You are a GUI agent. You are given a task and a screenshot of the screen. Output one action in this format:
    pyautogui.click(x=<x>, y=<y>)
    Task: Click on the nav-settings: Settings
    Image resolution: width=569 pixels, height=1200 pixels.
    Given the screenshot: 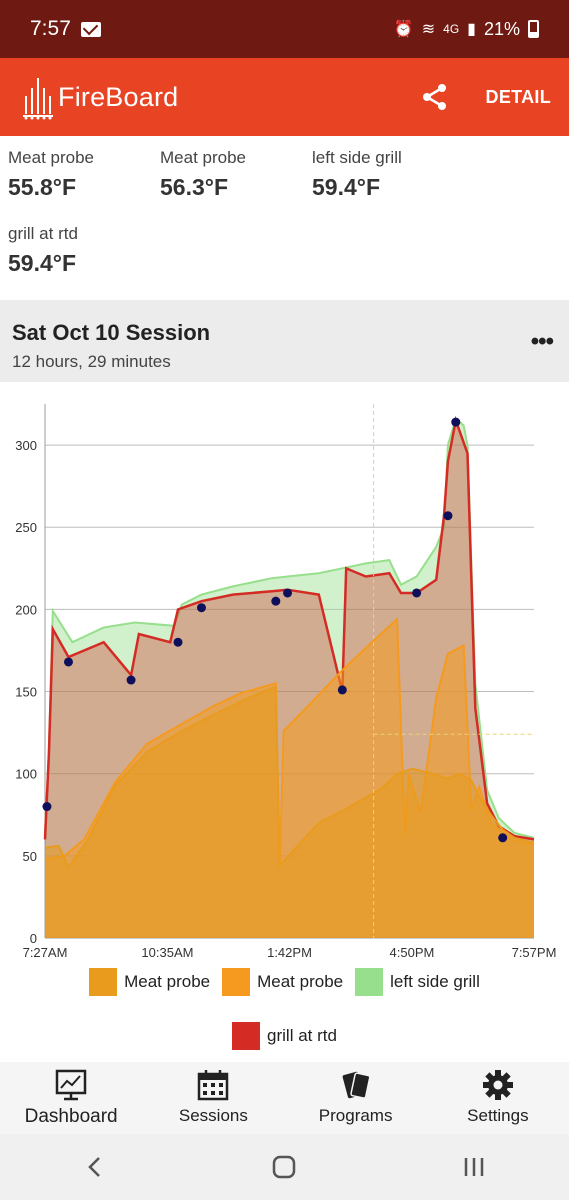 What is the action you would take?
    pyautogui.click(x=498, y=1098)
    